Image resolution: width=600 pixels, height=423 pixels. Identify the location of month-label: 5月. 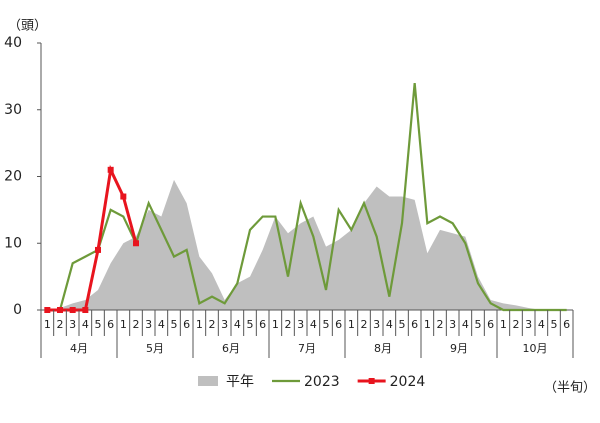
(155, 348).